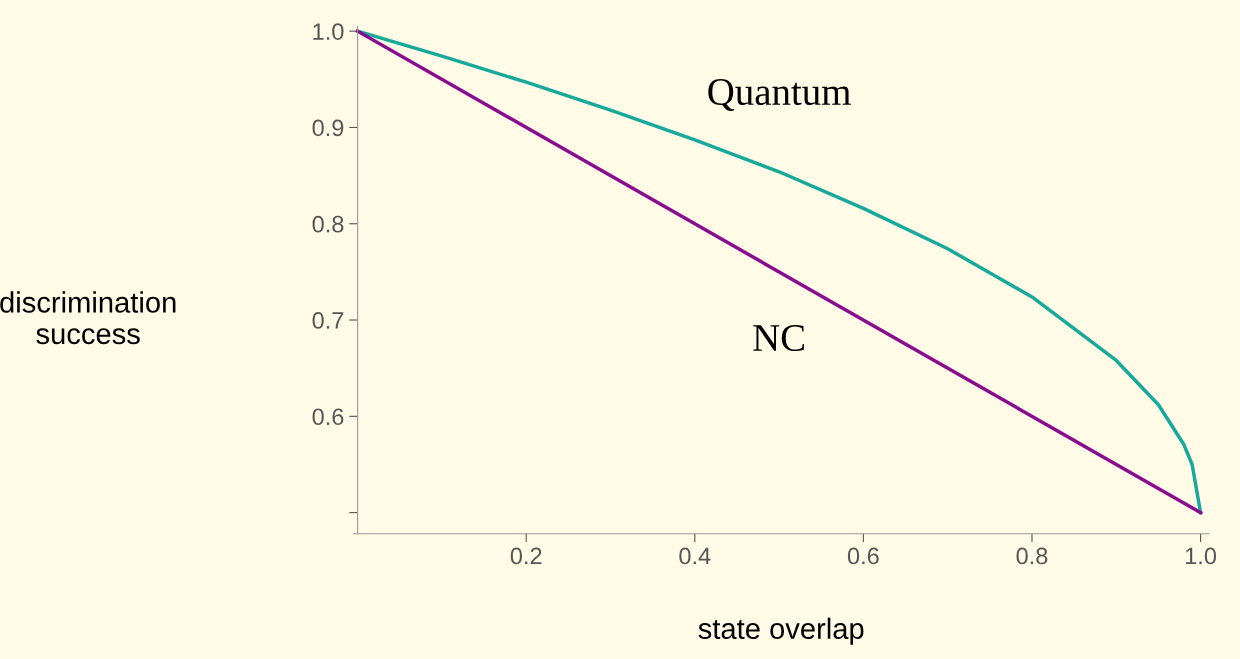 This screenshot has width=1240, height=659. I want to click on y-tick-label: 0.8, so click(328, 224).